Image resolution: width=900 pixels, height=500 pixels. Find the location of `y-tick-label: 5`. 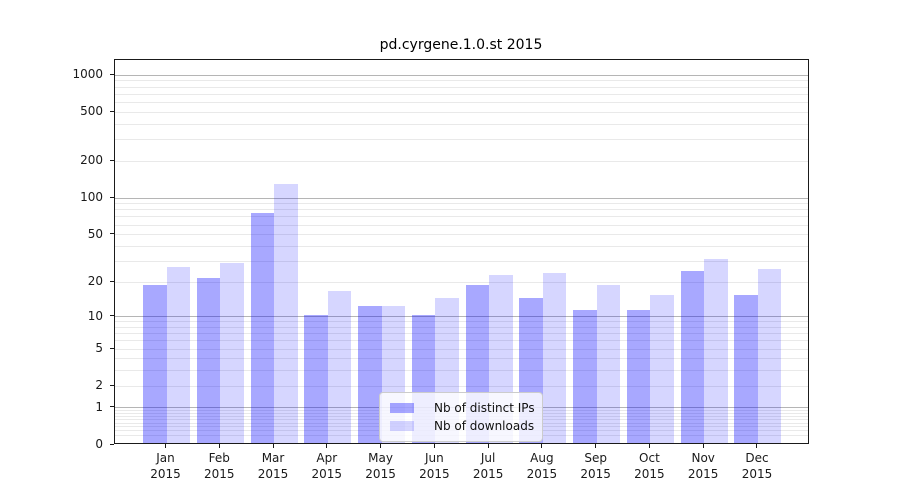

y-tick-label: 5 is located at coordinates (99, 348).